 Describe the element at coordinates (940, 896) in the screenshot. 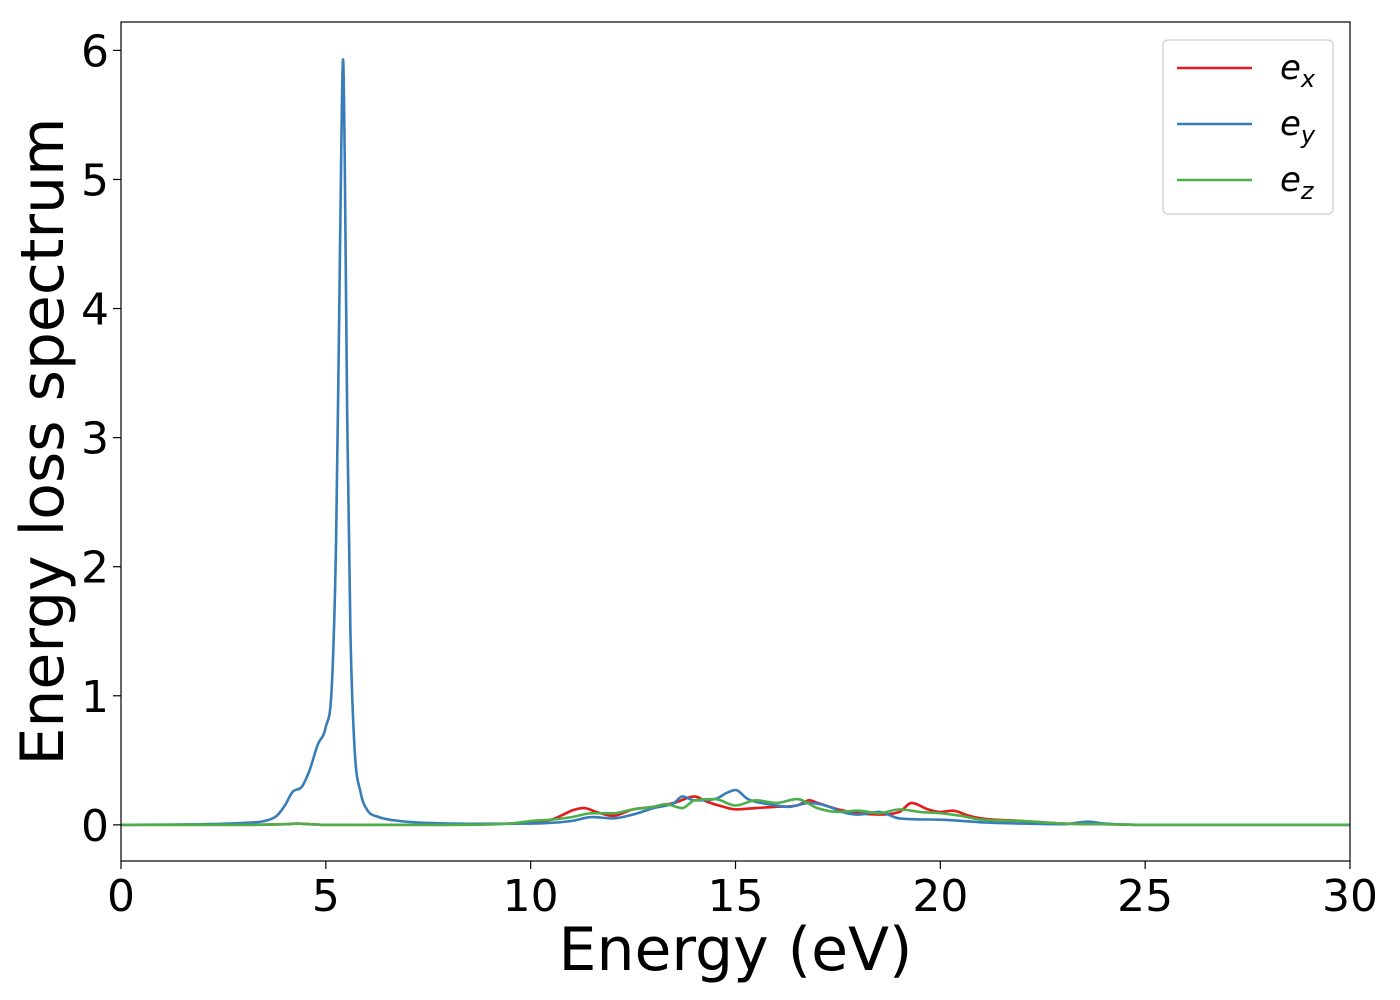

I see `x-tick-label: 20` at that location.